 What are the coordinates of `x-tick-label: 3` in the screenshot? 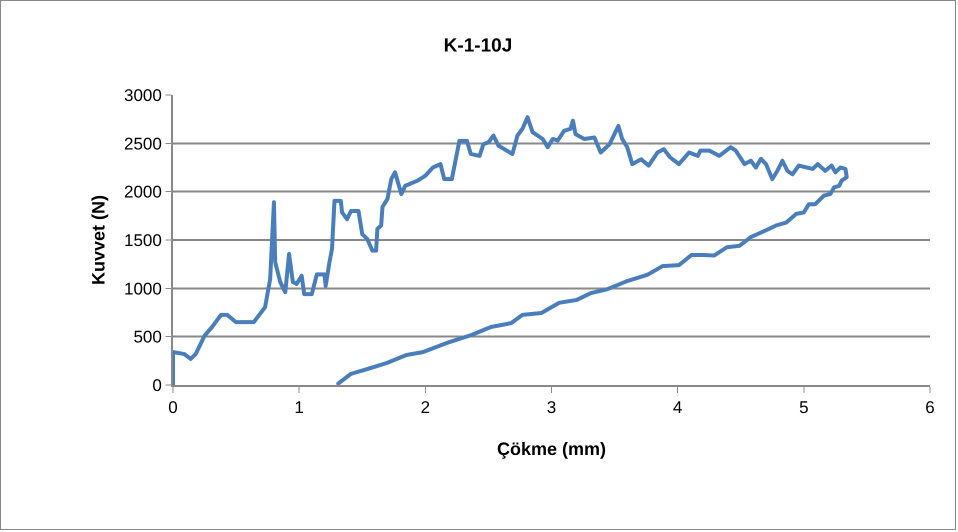 It's located at (551, 408).